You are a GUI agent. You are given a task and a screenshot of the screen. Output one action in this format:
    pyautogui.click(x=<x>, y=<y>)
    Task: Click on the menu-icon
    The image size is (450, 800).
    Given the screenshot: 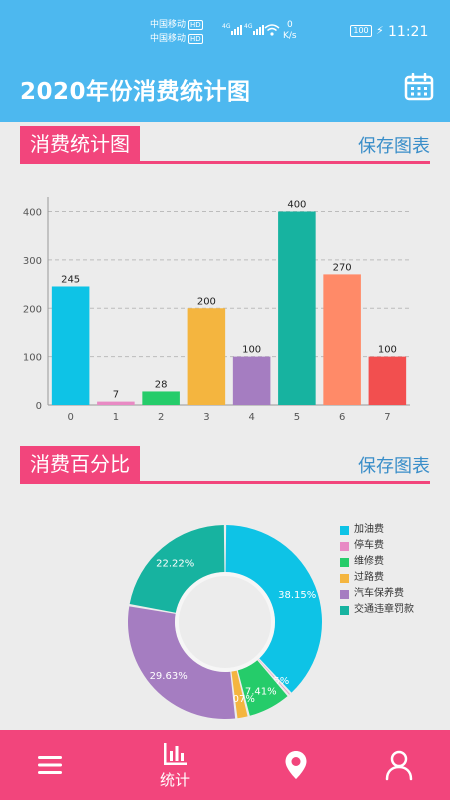 What is the action you would take?
    pyautogui.click(x=50, y=765)
    